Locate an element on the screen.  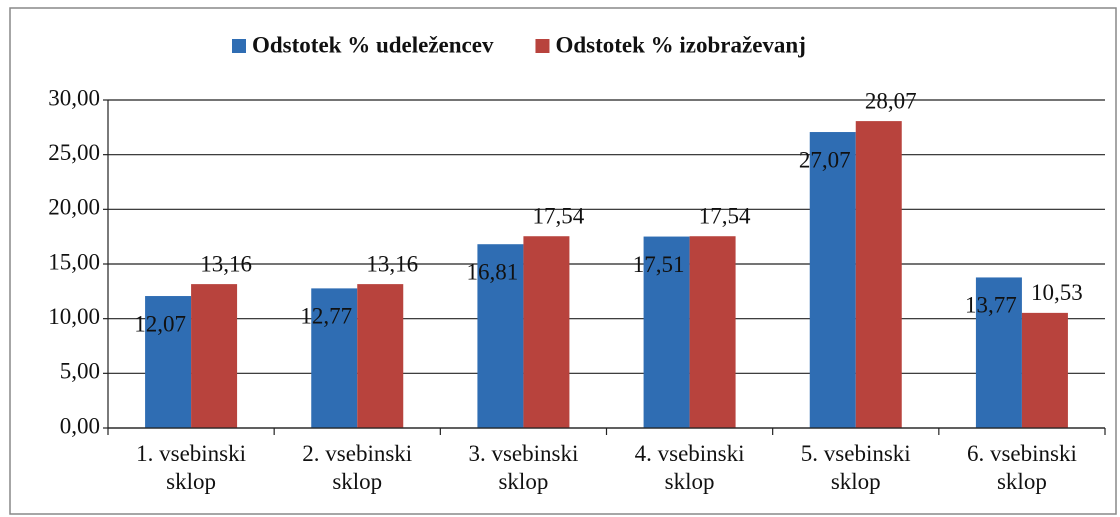
legend-label: Odstotek % izobraževanj is located at coordinates (680, 44).